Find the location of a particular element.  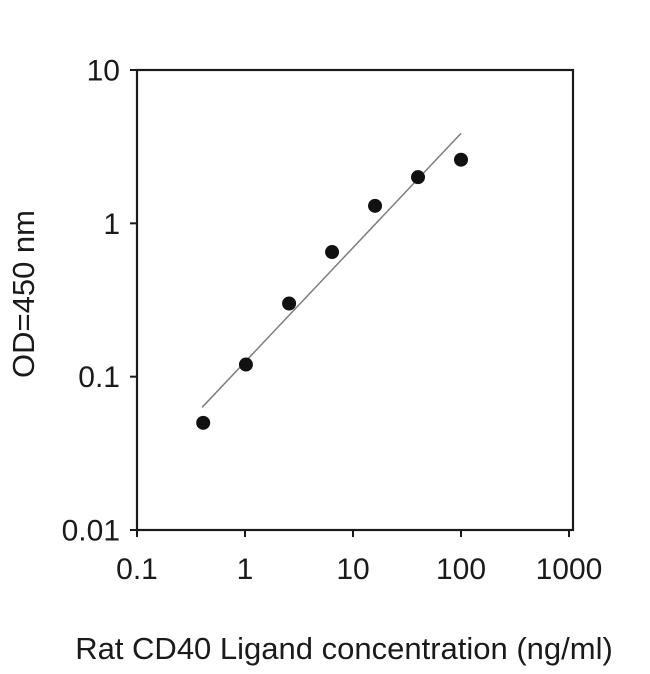

y-tick-label: 1 is located at coordinates (111, 224).